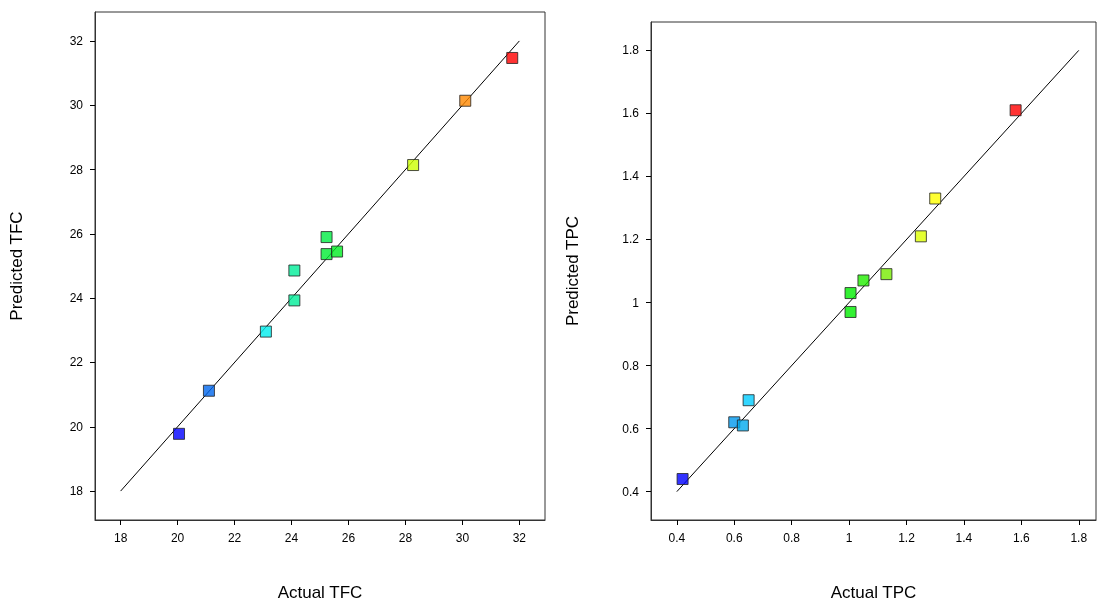  I want to click on x-tick-label: 22, so click(234, 538).